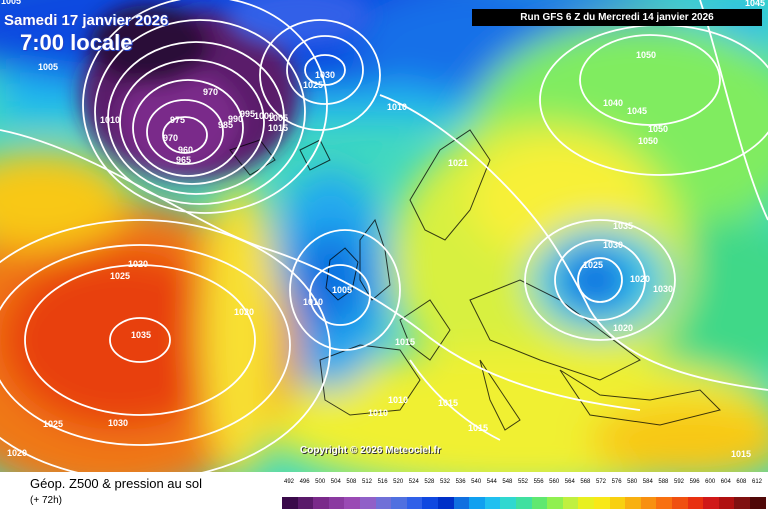 This screenshot has width=768, height=512. What do you see at coordinates (460, 482) in the screenshot?
I see `legend-tick-label: 536` at bounding box center [460, 482].